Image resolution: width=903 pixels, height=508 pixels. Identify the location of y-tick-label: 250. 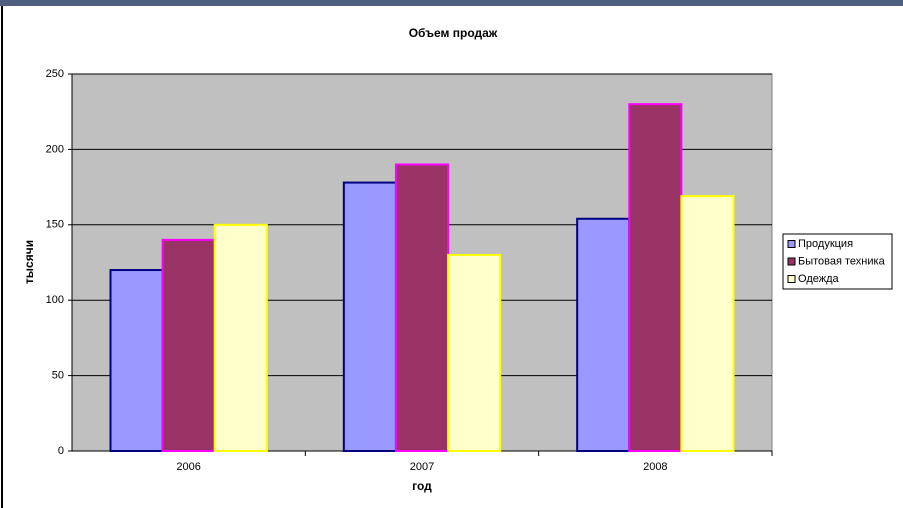
(55, 74).